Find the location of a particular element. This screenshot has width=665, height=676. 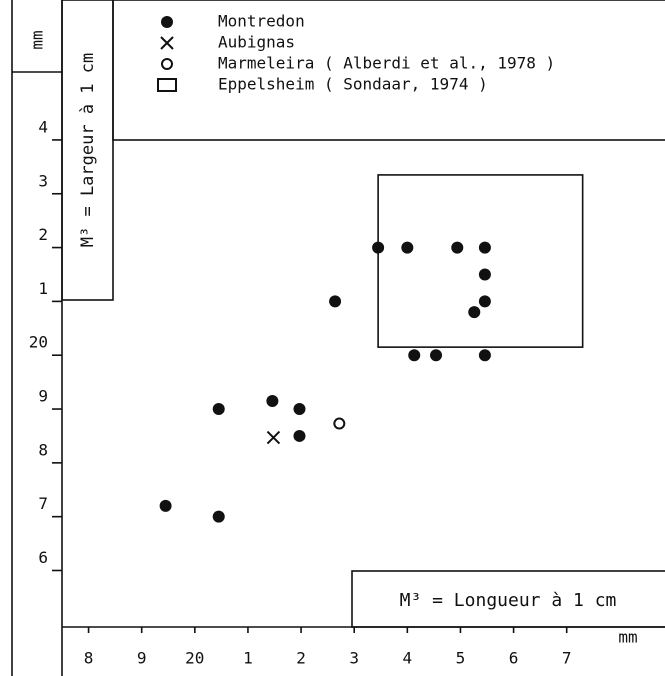

x-tick-label: 1 is located at coordinates (248, 658).